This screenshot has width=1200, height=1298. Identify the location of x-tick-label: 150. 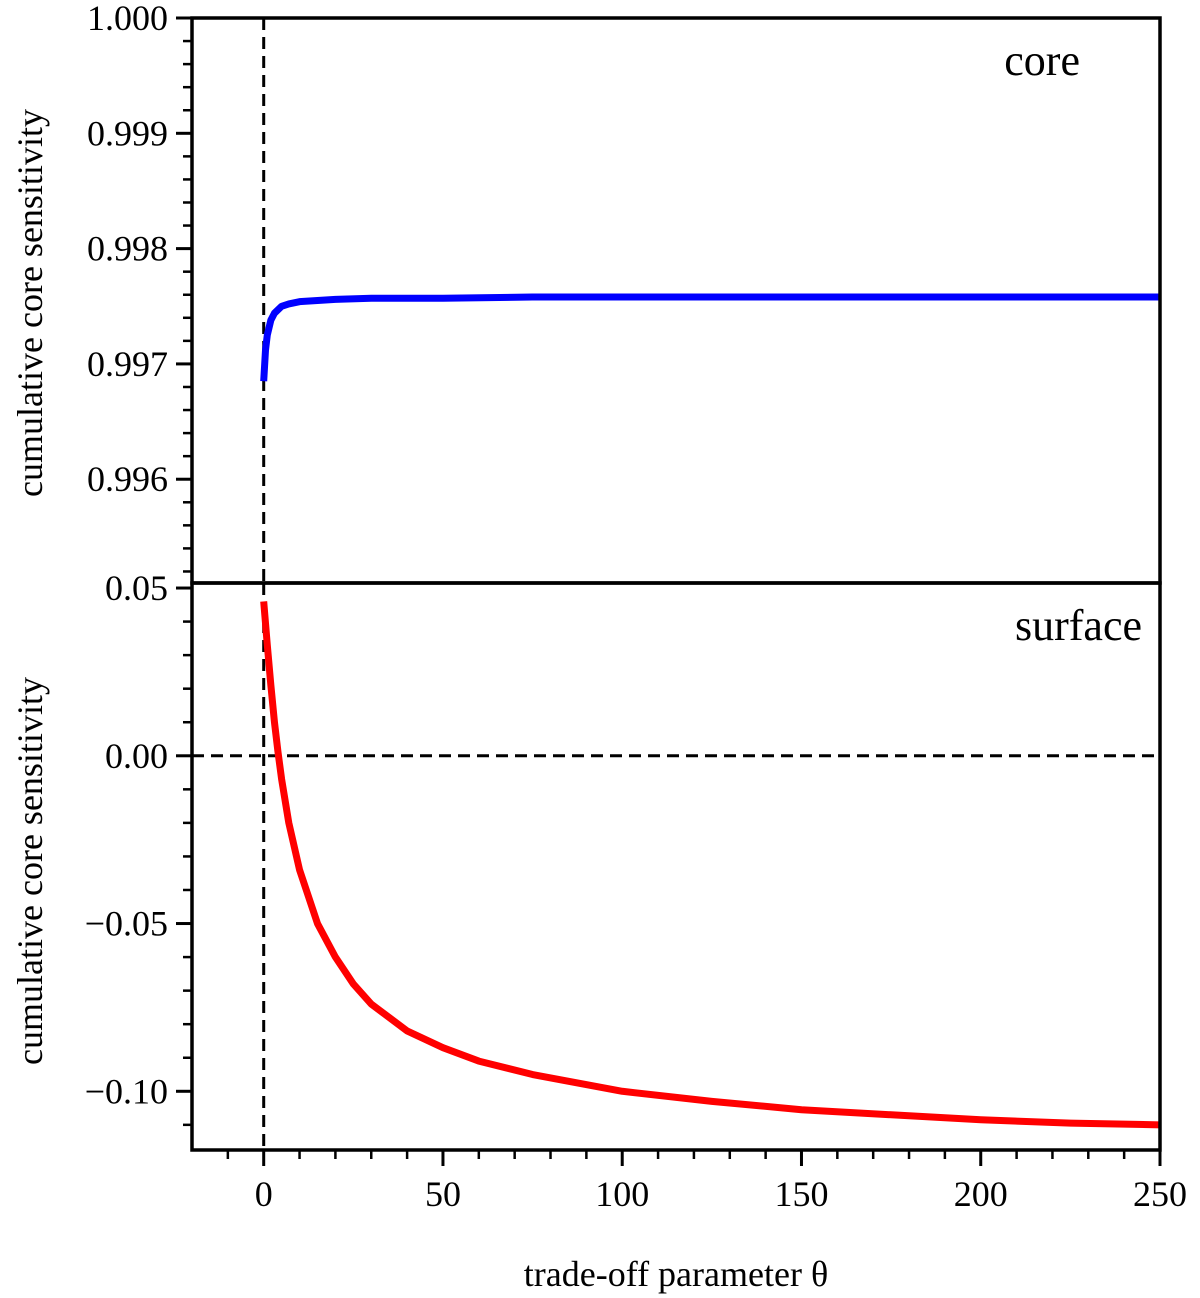
(801, 1194).